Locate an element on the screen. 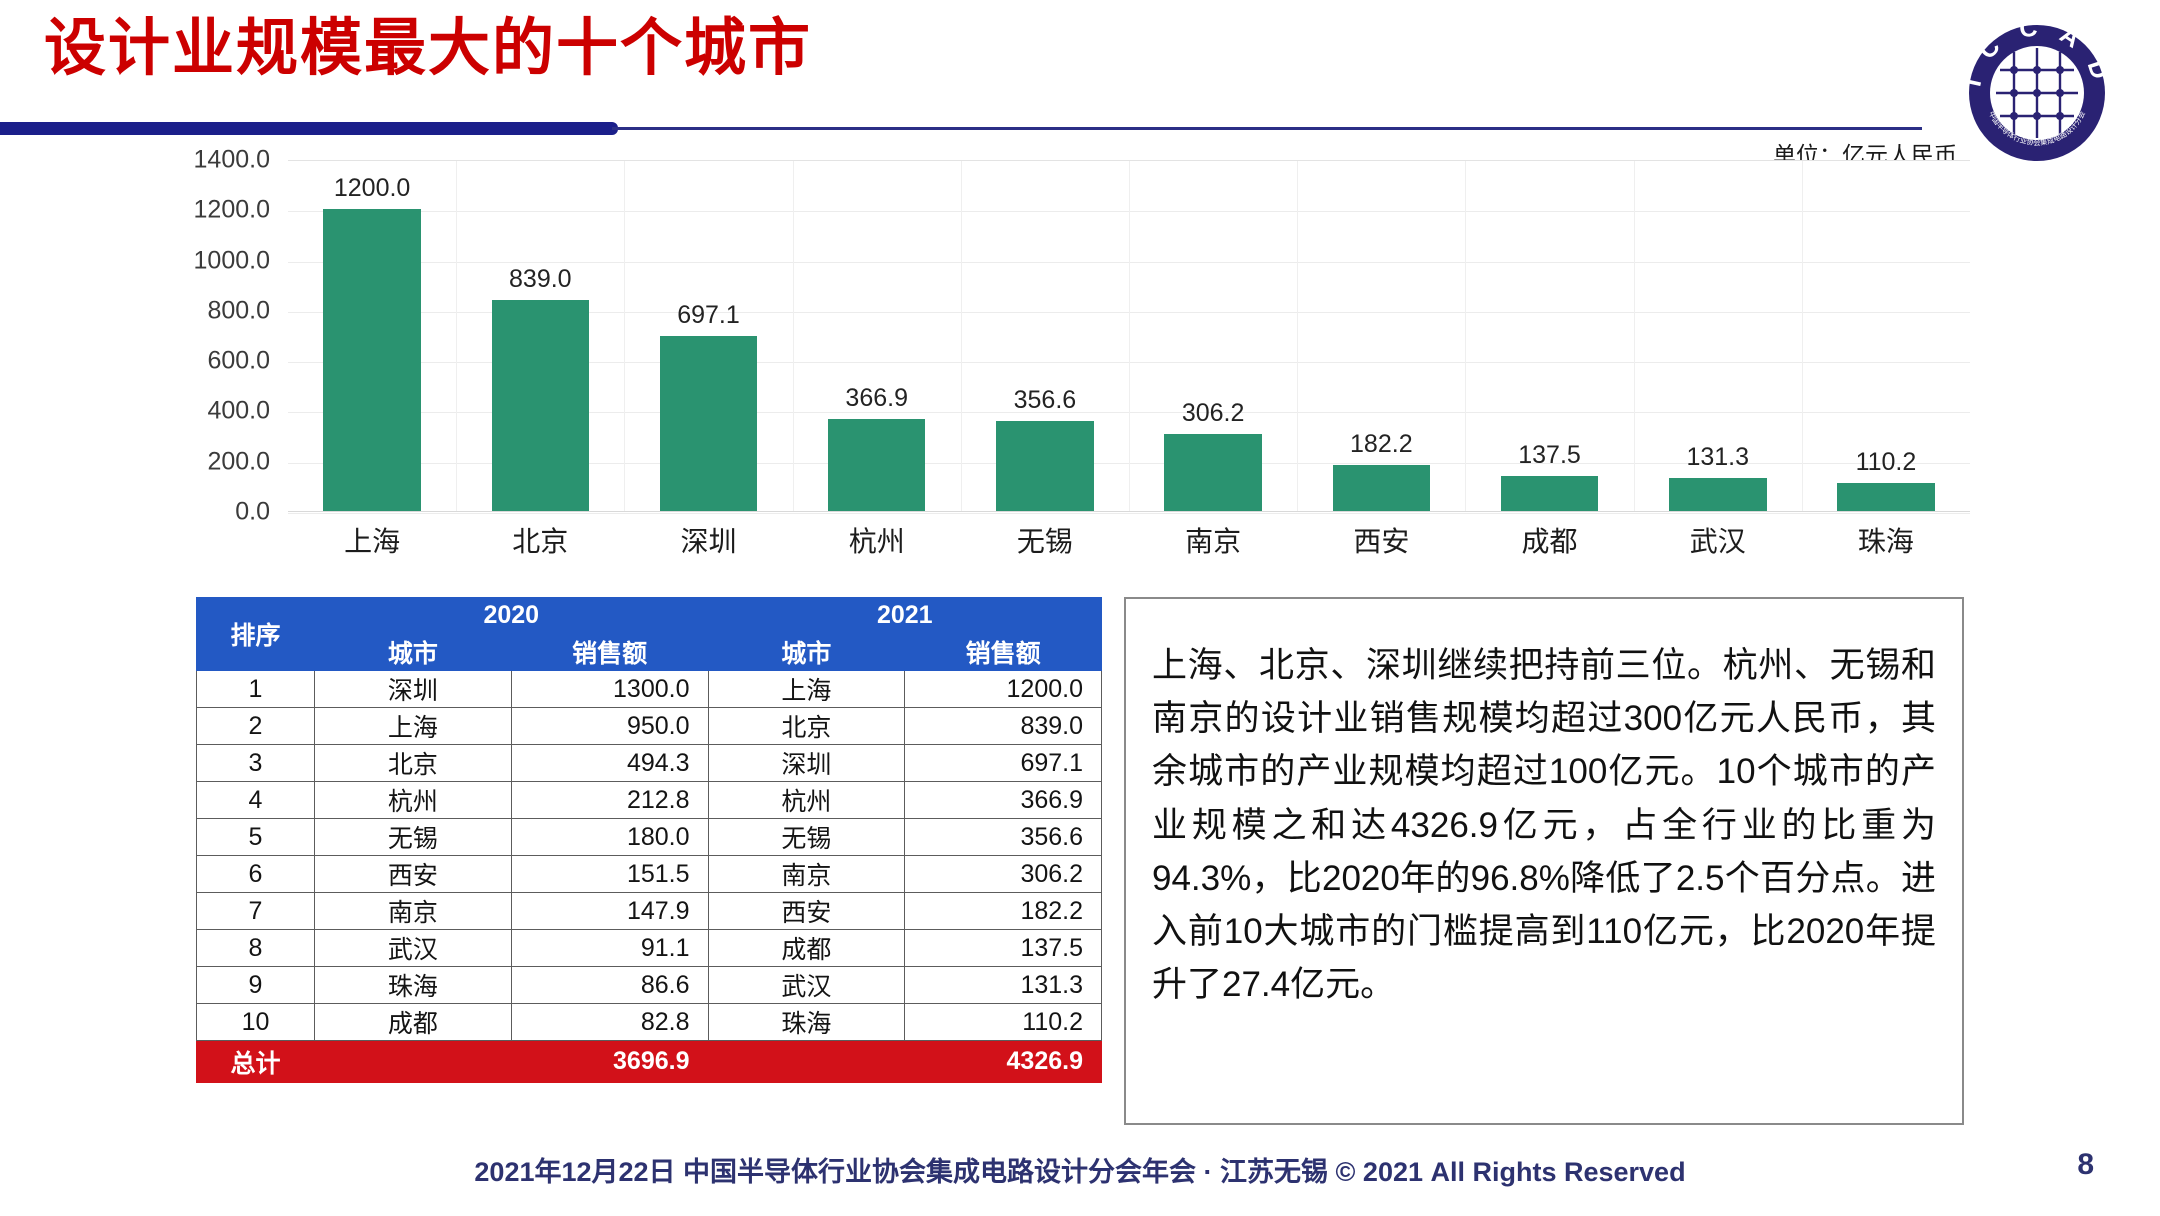 This screenshot has height=1216, width=2160. chart-y-tick-label: 1200.0 is located at coordinates (231, 209).